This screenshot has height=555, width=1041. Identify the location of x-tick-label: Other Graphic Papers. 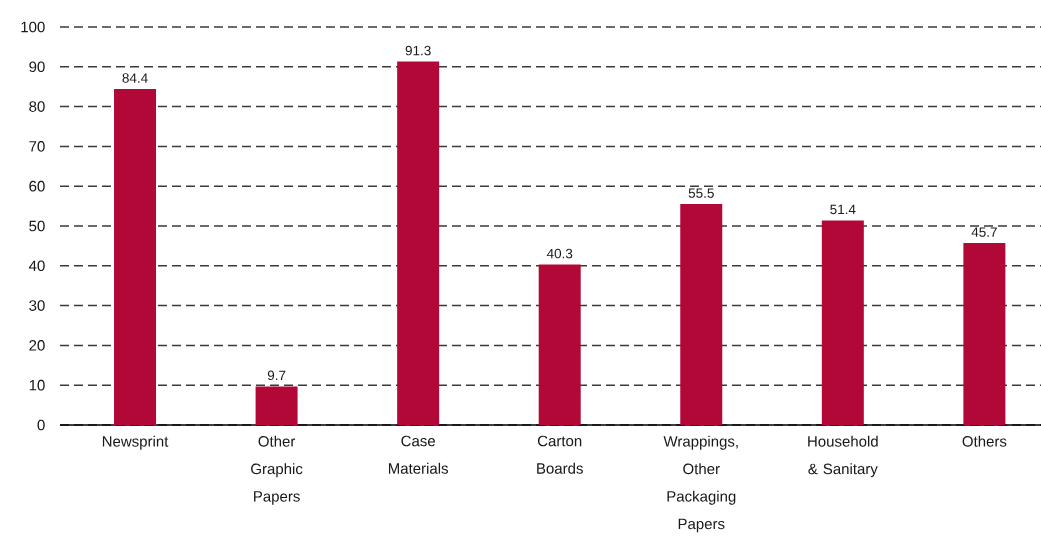
(277, 470).